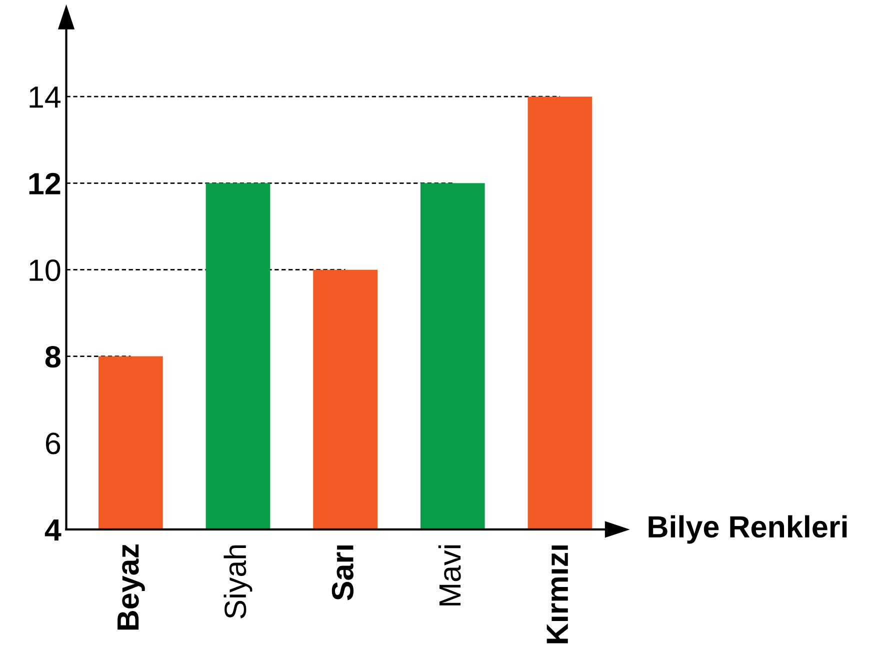 This screenshot has height=666, width=872. Describe the element at coordinates (45, 97) in the screenshot. I see `y-tick-label: 14` at that location.